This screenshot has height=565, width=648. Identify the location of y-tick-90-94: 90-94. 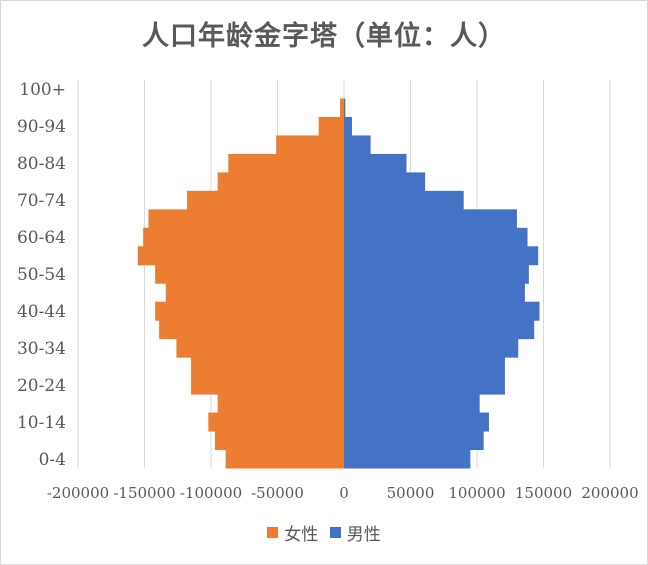
(41, 127).